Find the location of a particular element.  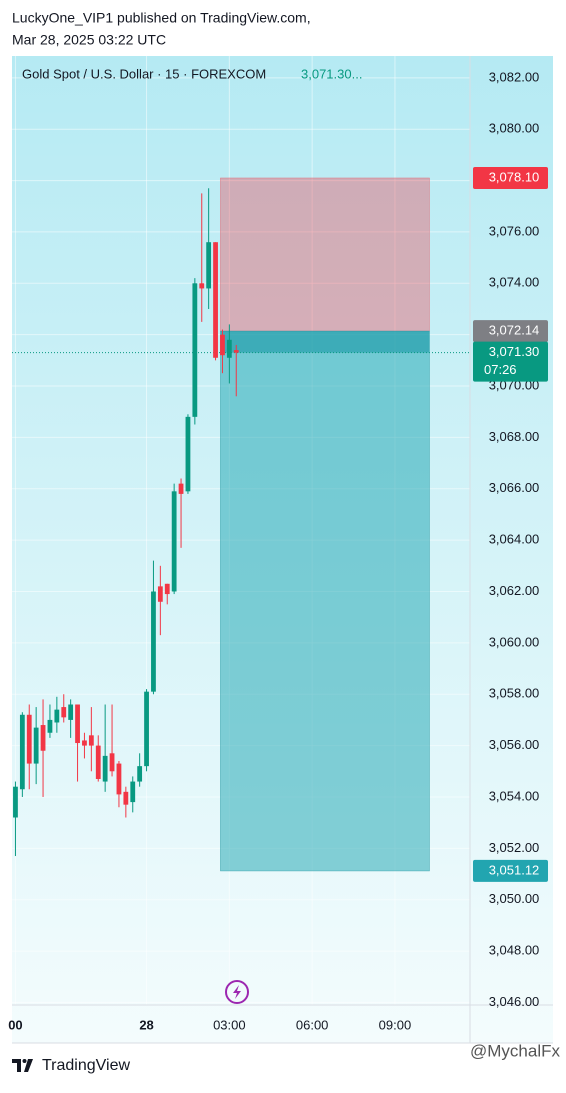

y-tick-label: 3,048.00 is located at coordinates (514, 950).